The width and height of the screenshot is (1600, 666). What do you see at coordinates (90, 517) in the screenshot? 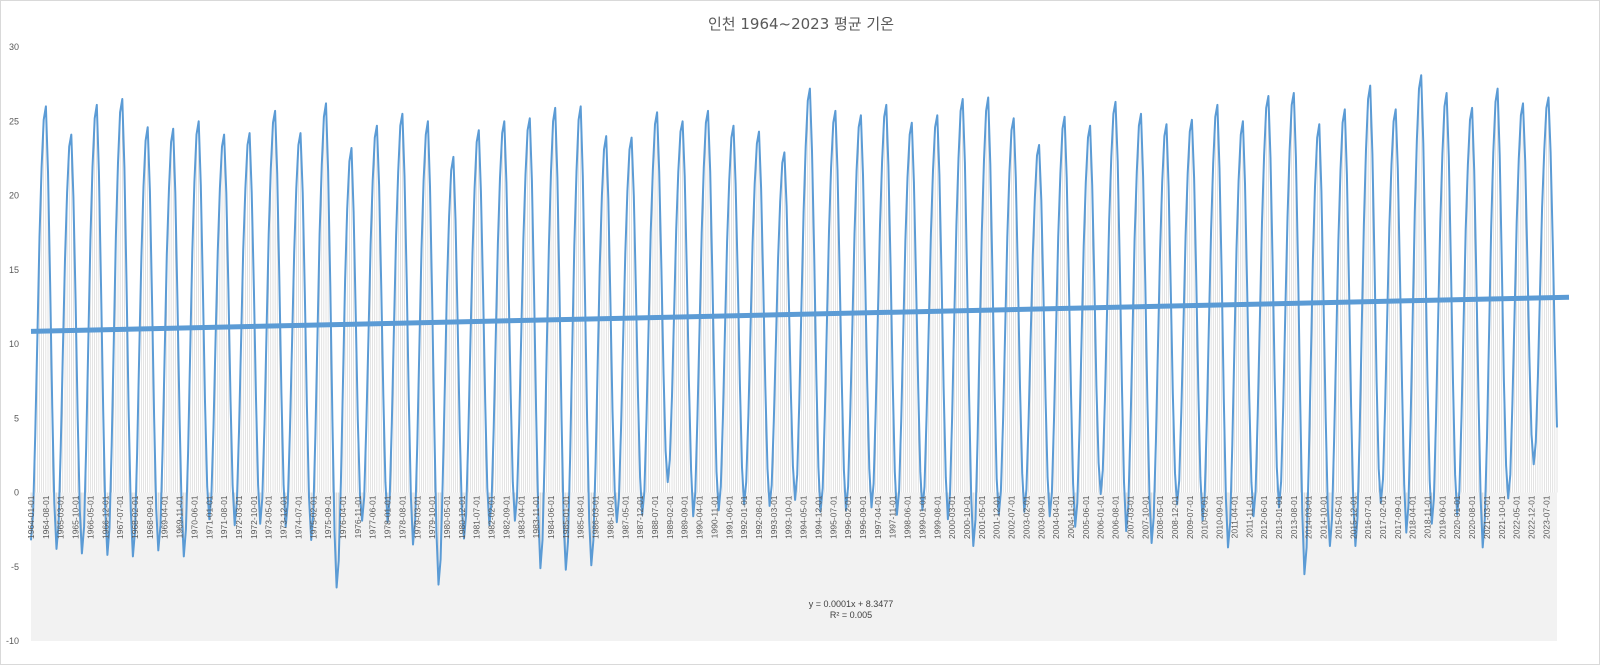
I see `x-tick-label: 1966-05-01` at bounding box center [90, 517].